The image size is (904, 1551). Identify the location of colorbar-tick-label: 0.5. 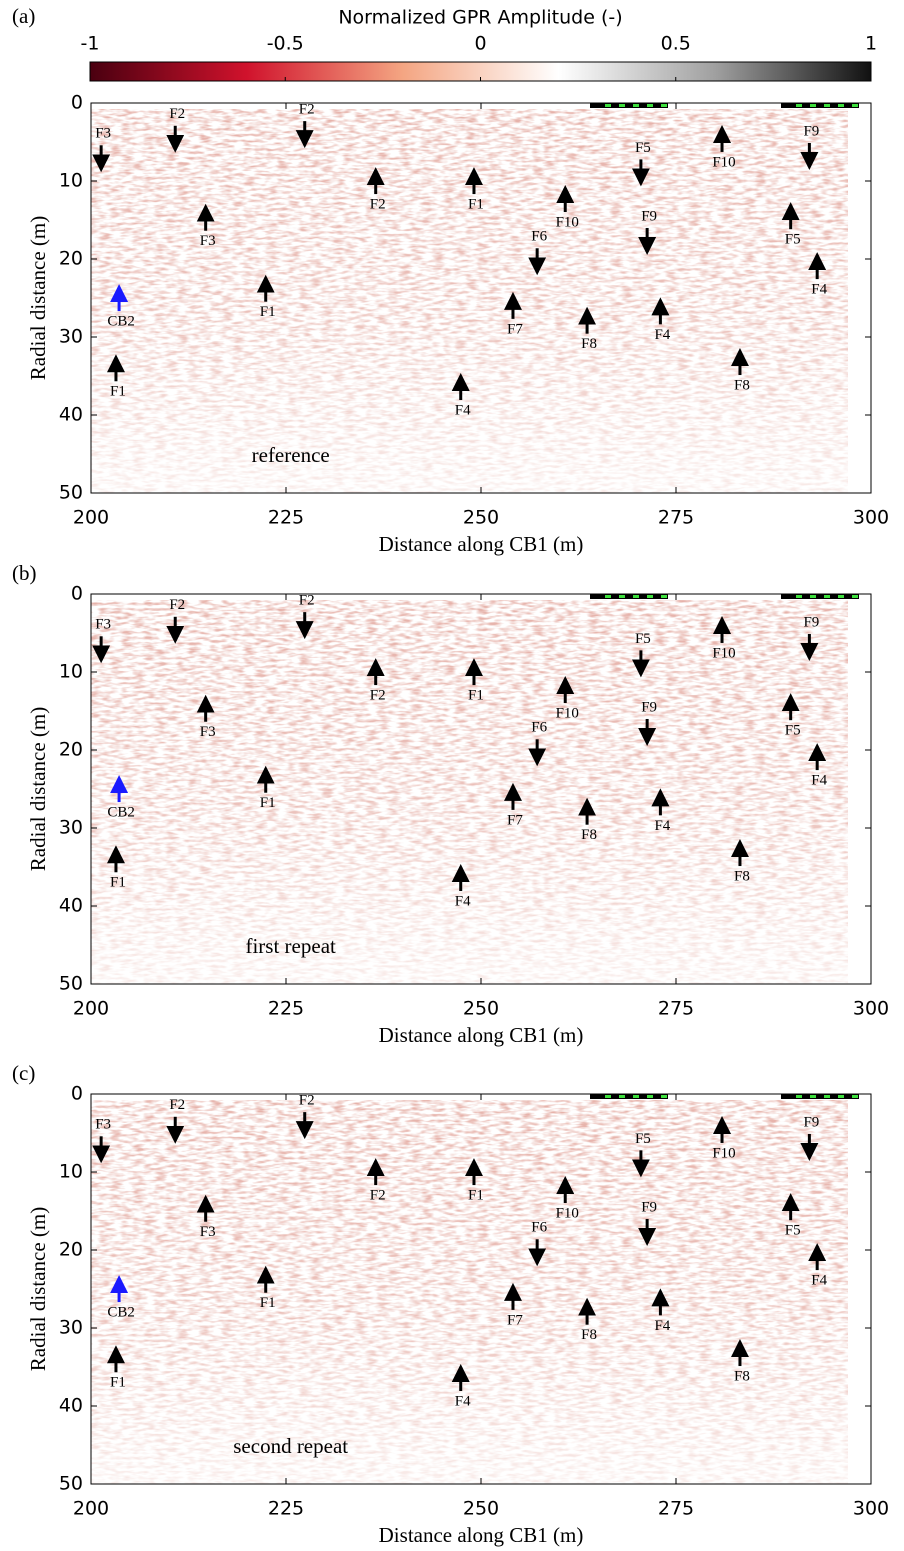
(676, 44).